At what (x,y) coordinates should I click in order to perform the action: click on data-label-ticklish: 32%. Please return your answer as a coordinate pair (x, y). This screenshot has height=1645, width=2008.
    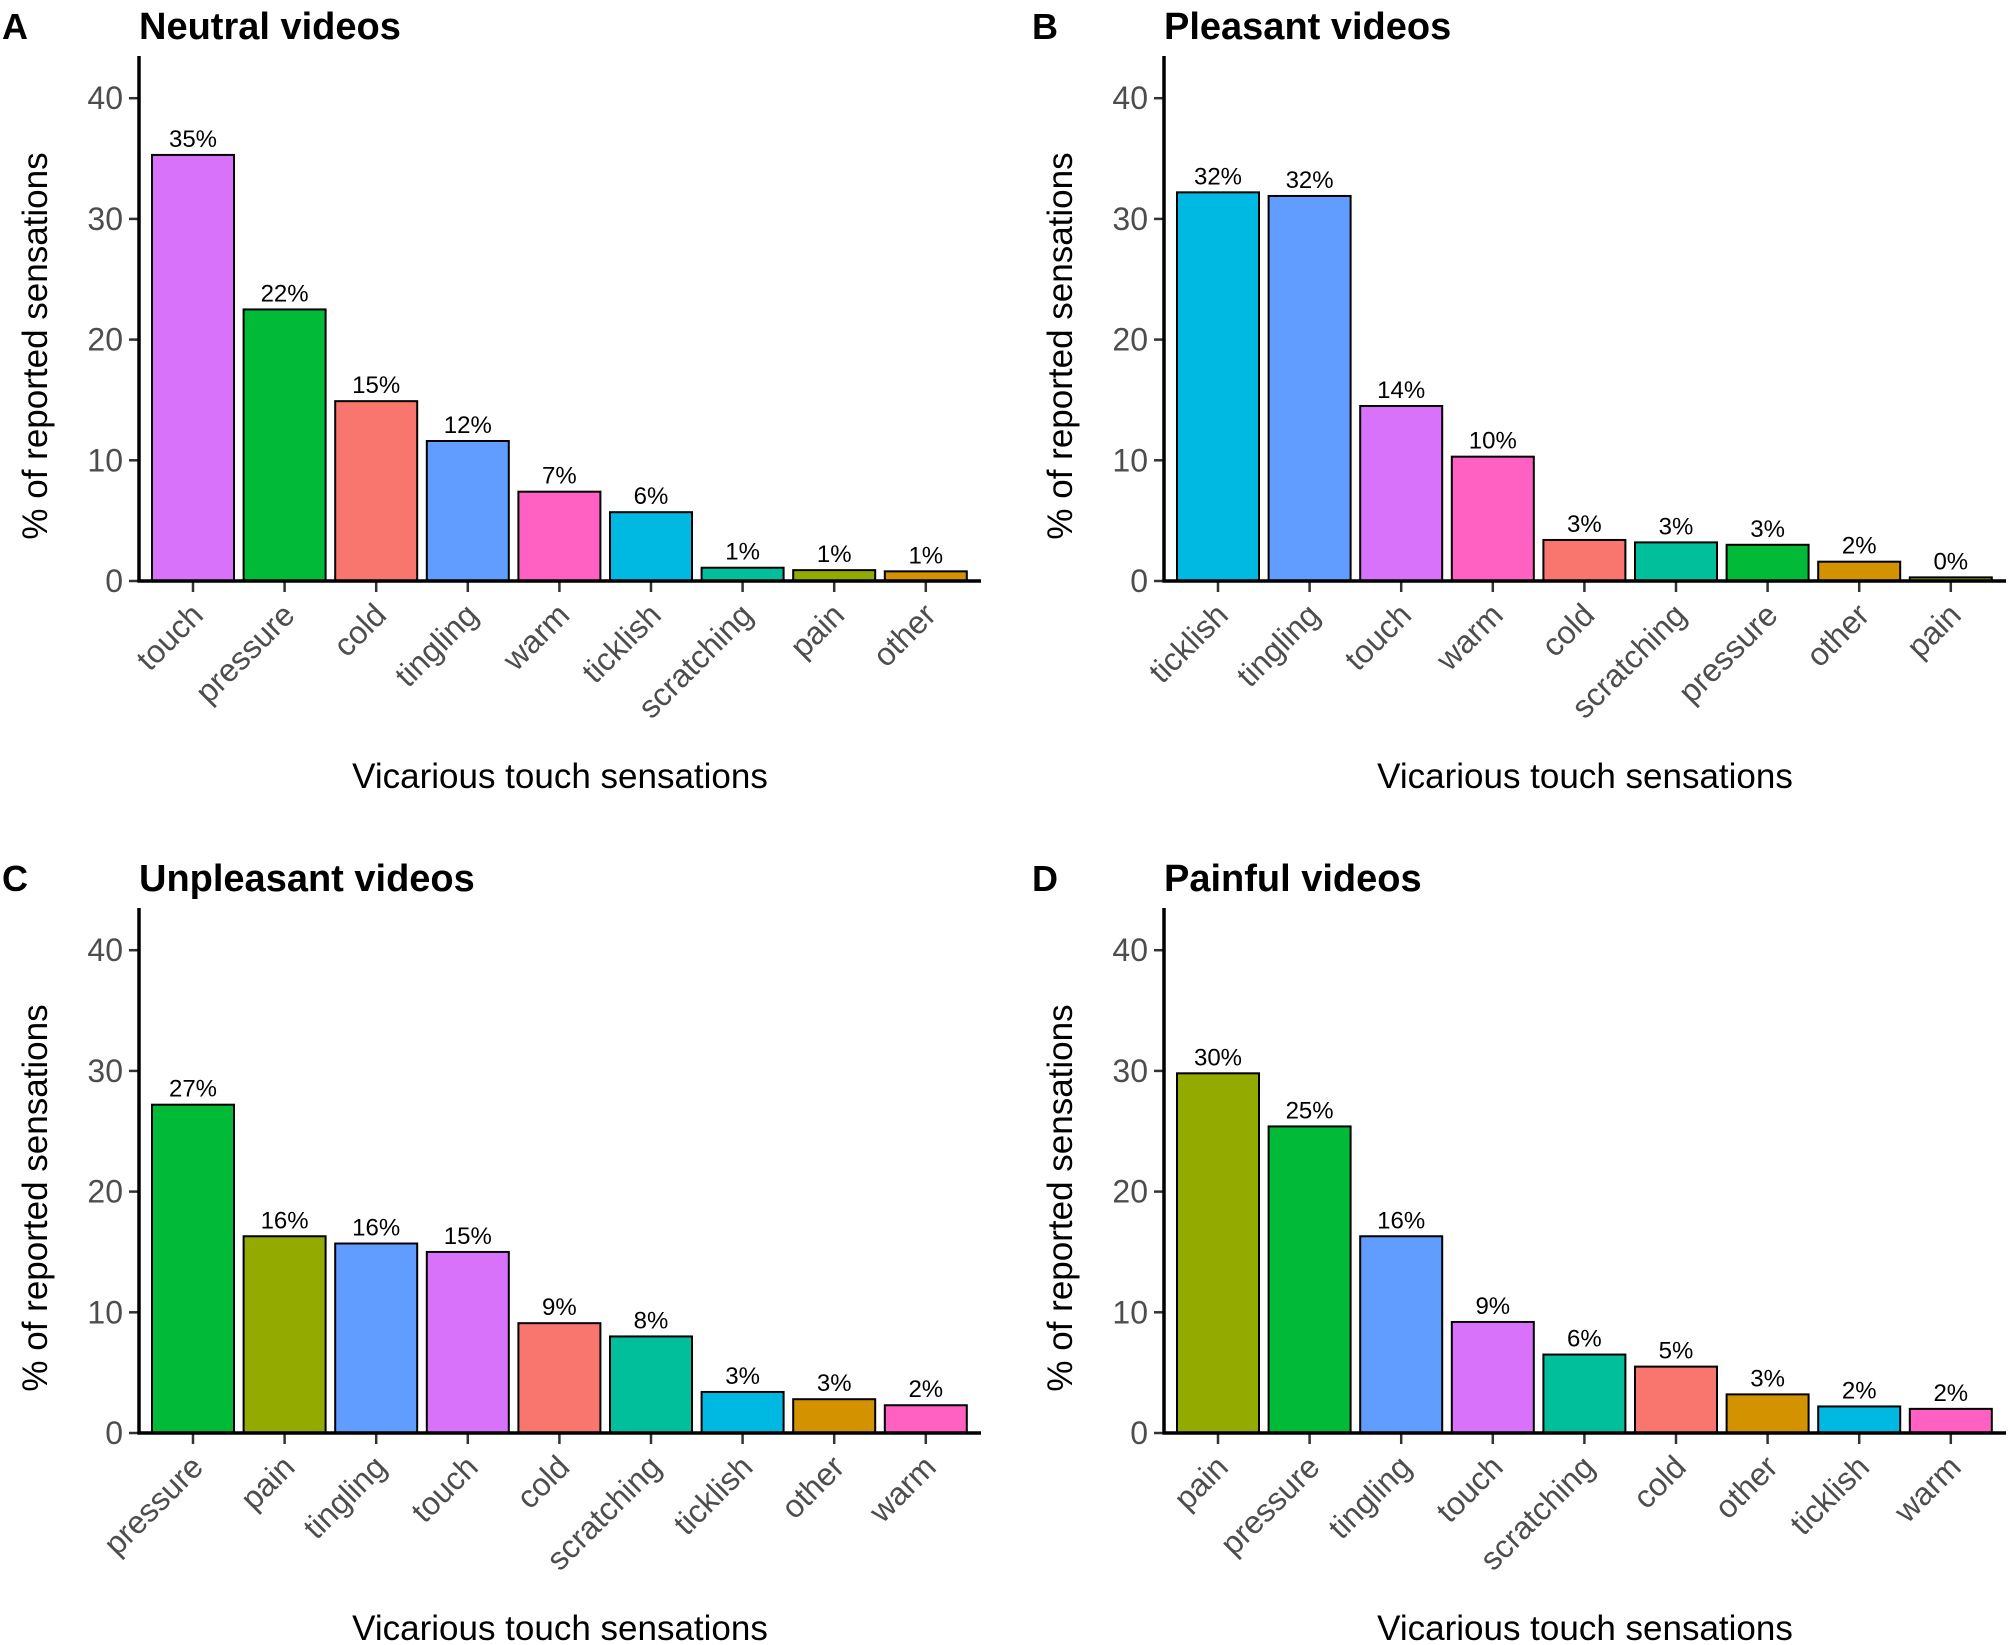
    Looking at the image, I should click on (1218, 176).